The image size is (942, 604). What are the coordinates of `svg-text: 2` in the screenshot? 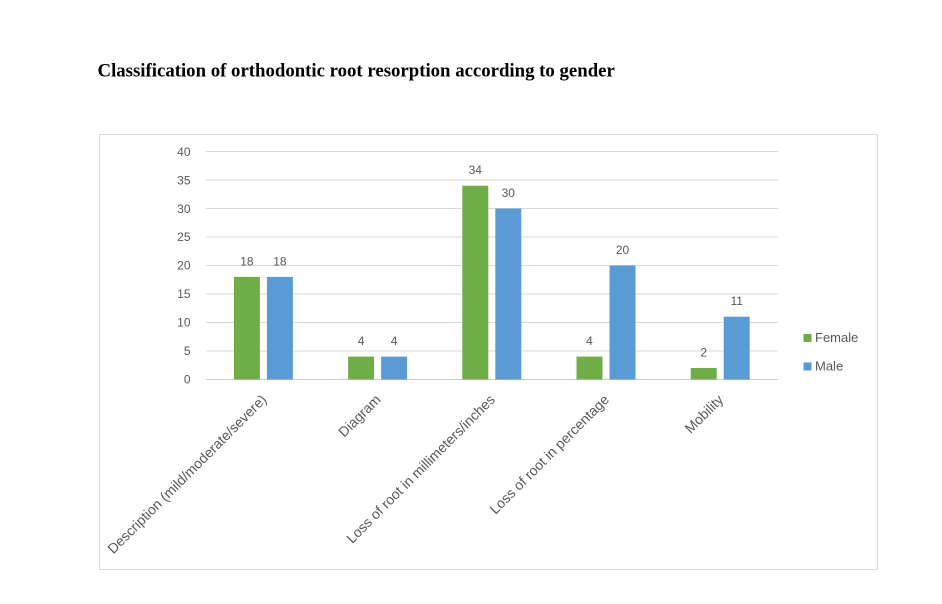 It's located at (703, 353).